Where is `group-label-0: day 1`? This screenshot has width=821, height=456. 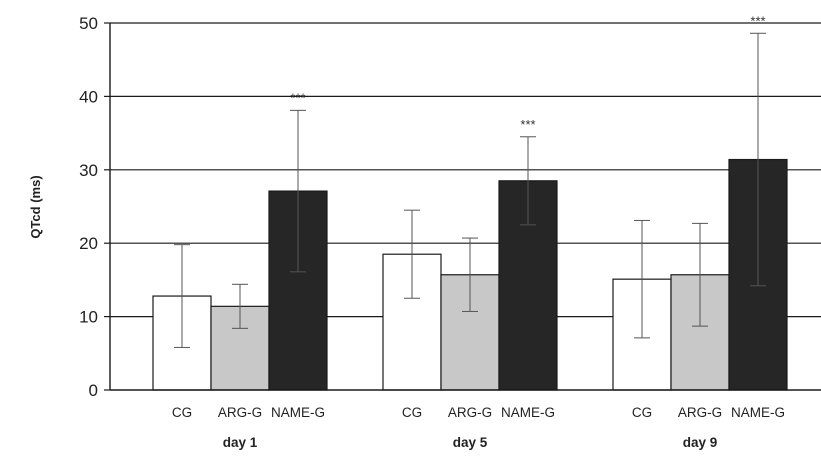 group-label-0: day 1 is located at coordinates (240, 442).